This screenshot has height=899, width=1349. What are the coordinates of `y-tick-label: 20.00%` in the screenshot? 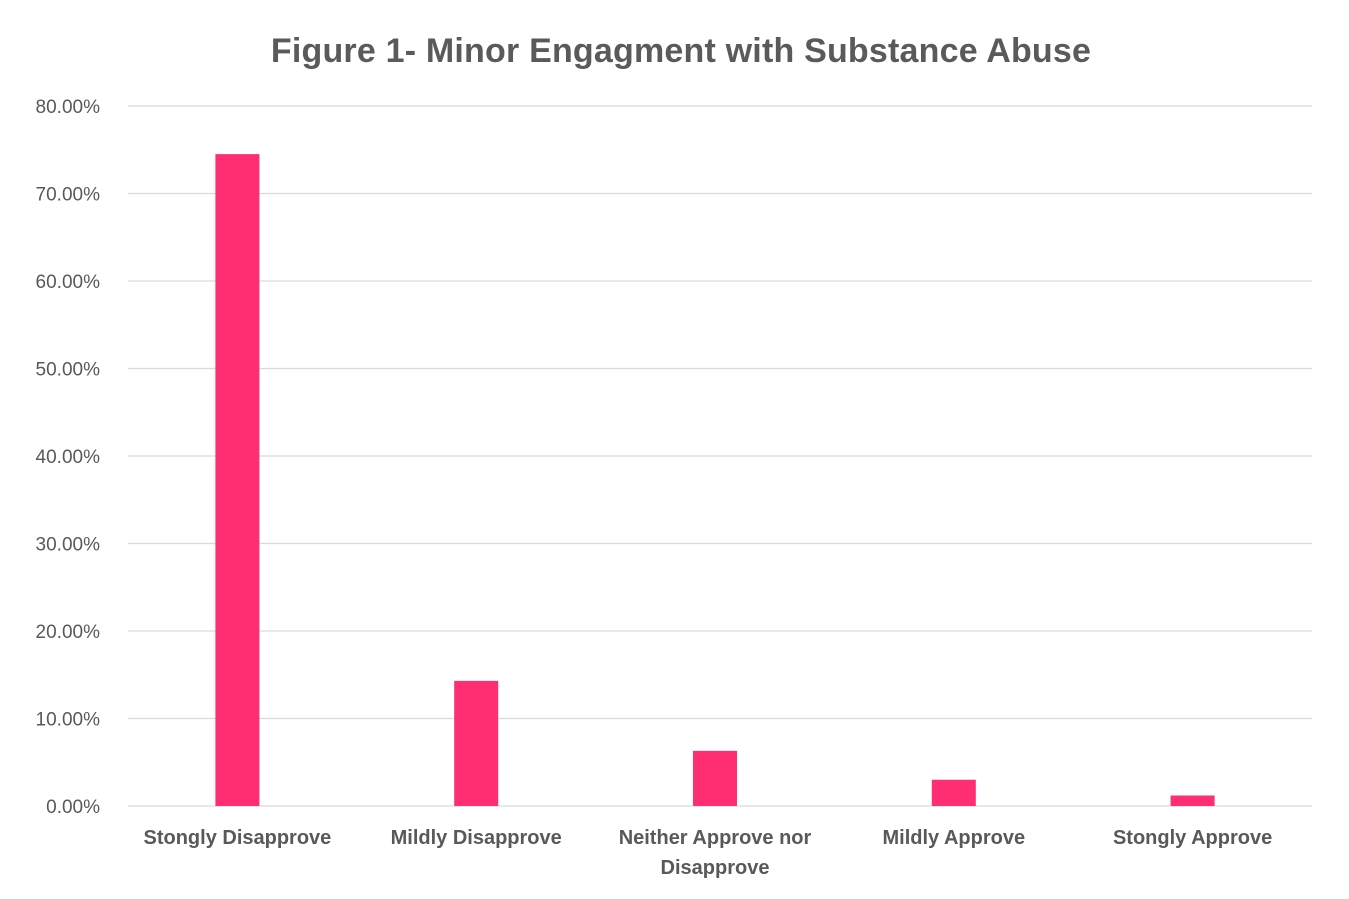 It's located at (68, 632).